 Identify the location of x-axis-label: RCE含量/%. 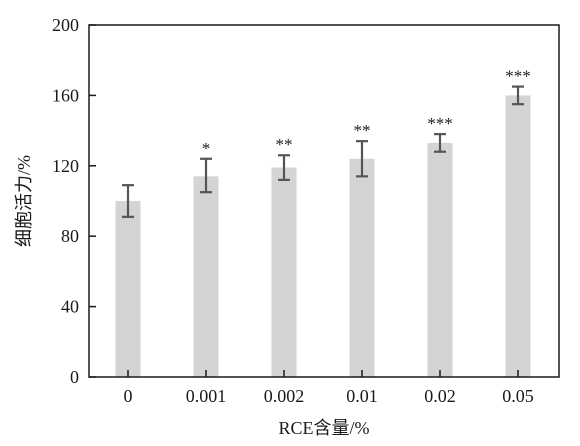
(323, 428).